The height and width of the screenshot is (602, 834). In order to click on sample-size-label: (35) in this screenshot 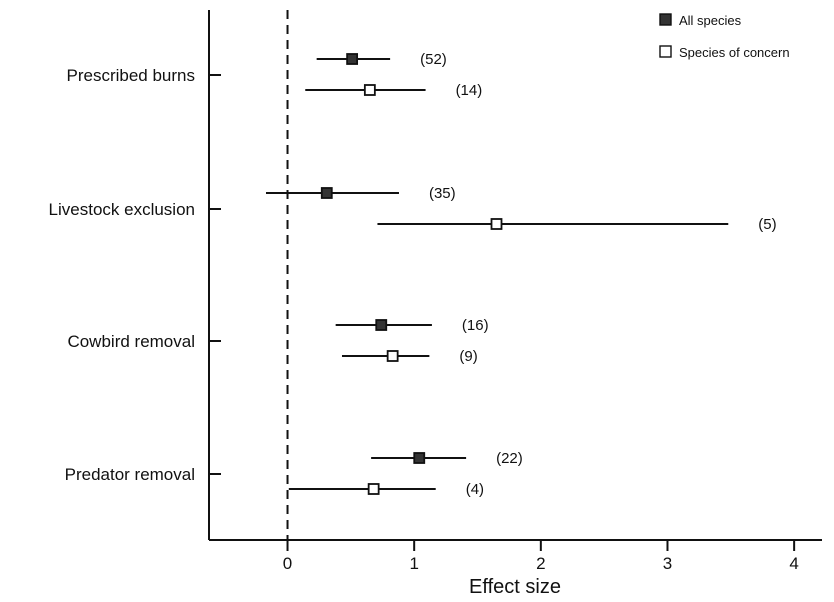, I will do `click(442, 193)`.